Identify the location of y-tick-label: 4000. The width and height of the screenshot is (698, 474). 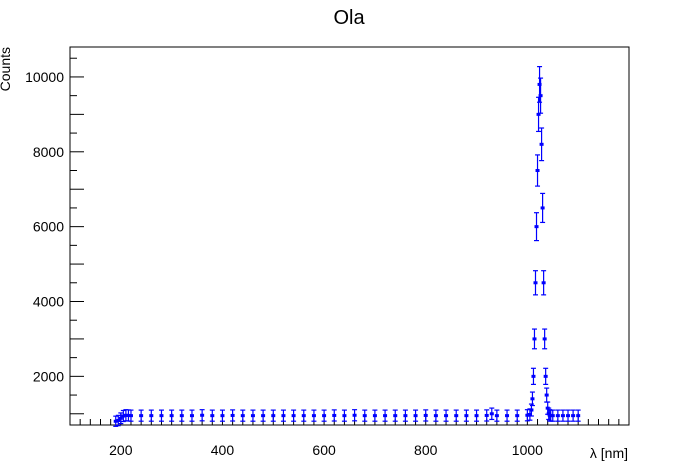
(48, 301).